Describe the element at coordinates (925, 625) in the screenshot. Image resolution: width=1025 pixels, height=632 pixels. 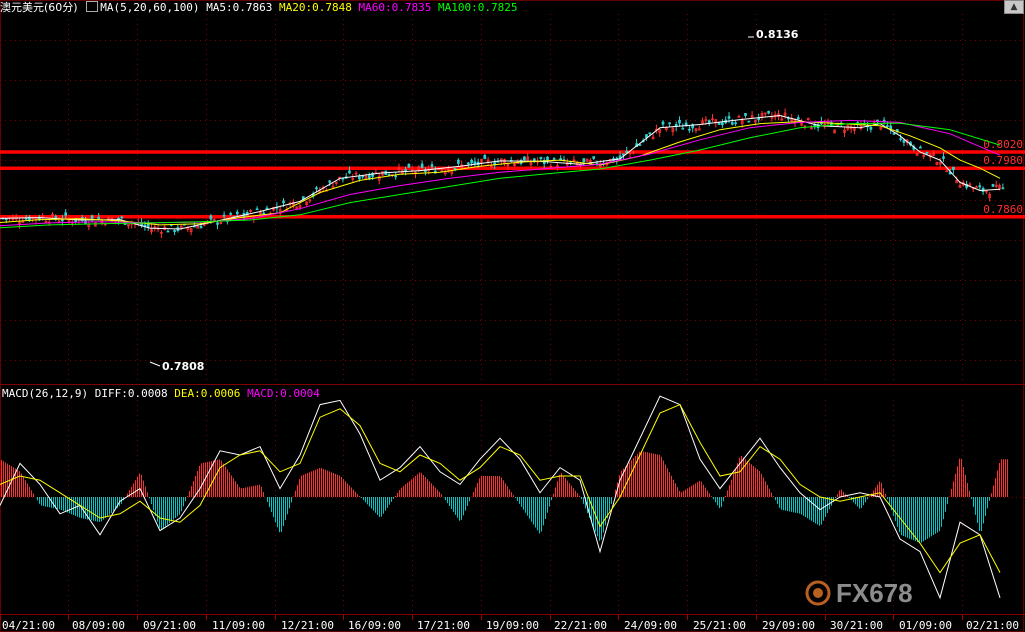
I see `x-tick-label: 01/09:00` at that location.